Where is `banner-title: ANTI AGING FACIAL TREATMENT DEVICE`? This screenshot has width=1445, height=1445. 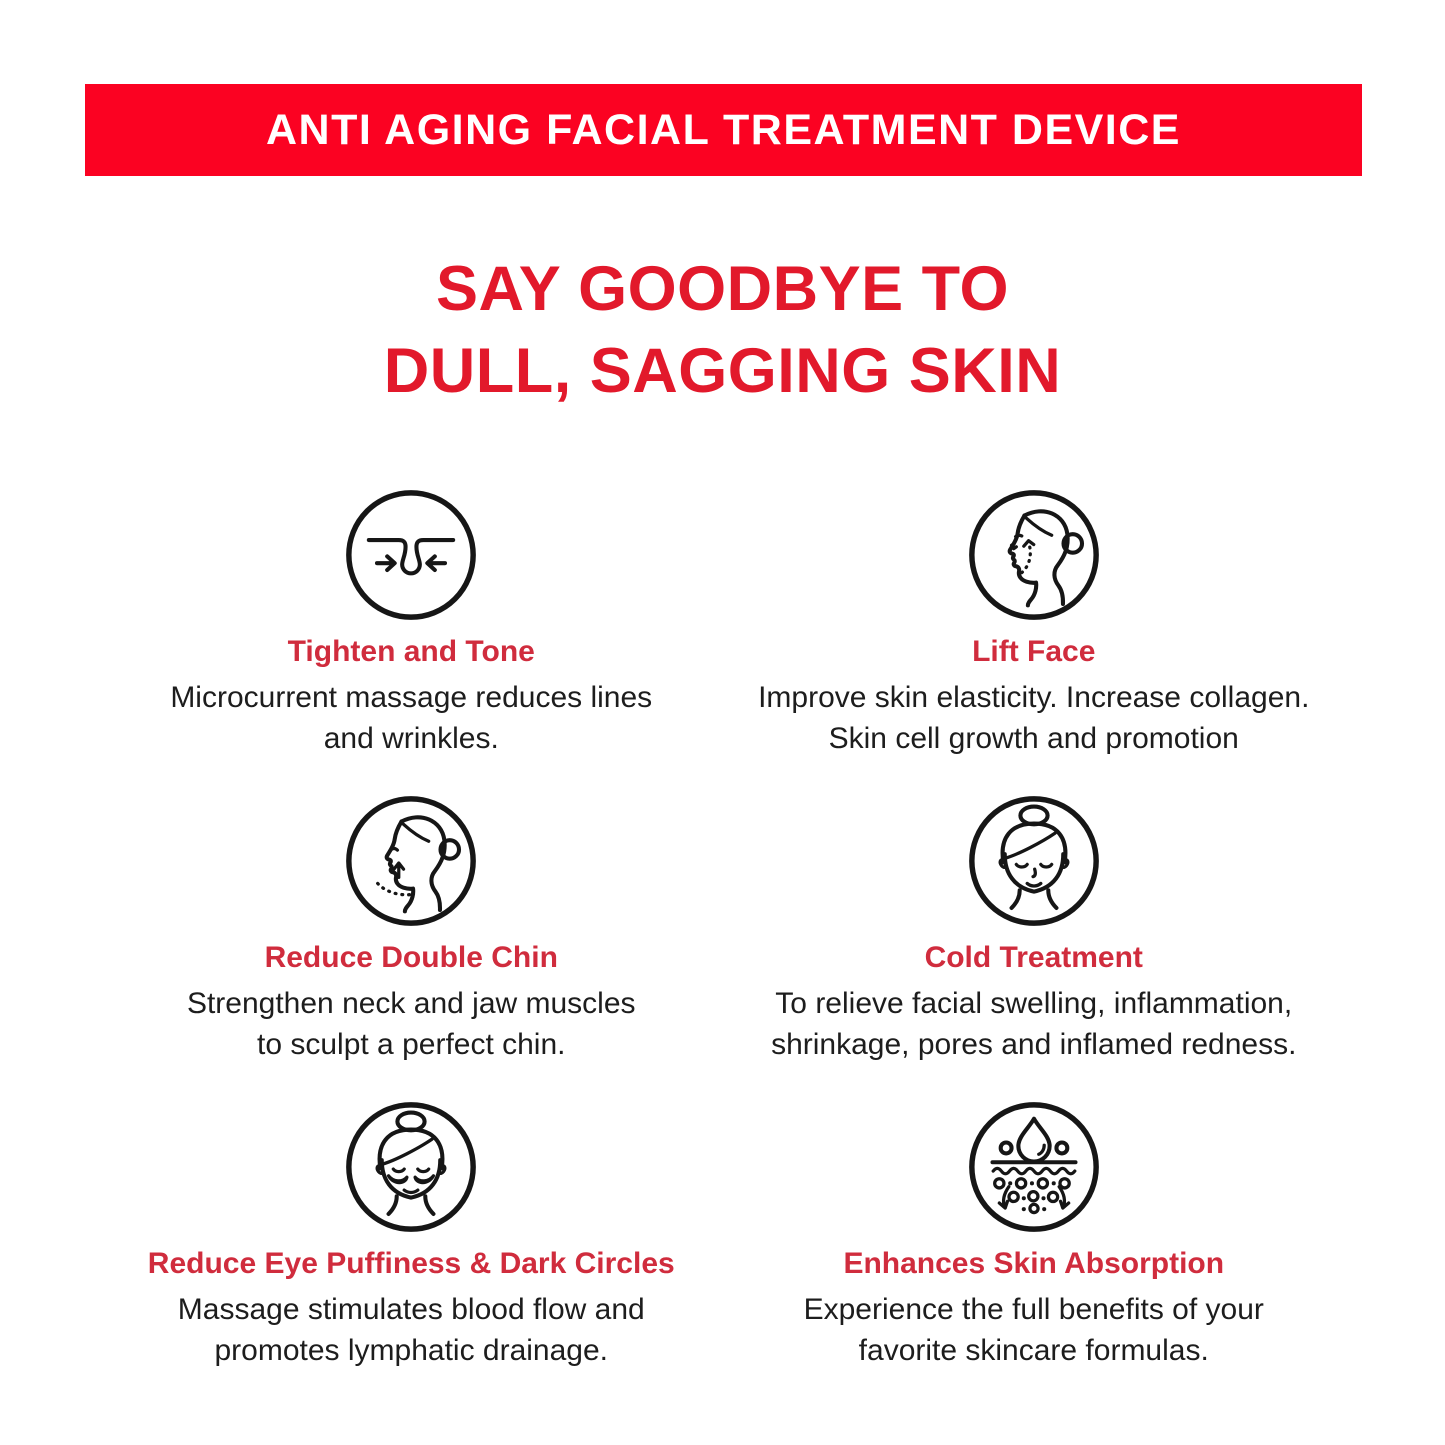
banner-title: ANTI AGING FACIAL TREATMENT DEVICE is located at coordinates (723, 129).